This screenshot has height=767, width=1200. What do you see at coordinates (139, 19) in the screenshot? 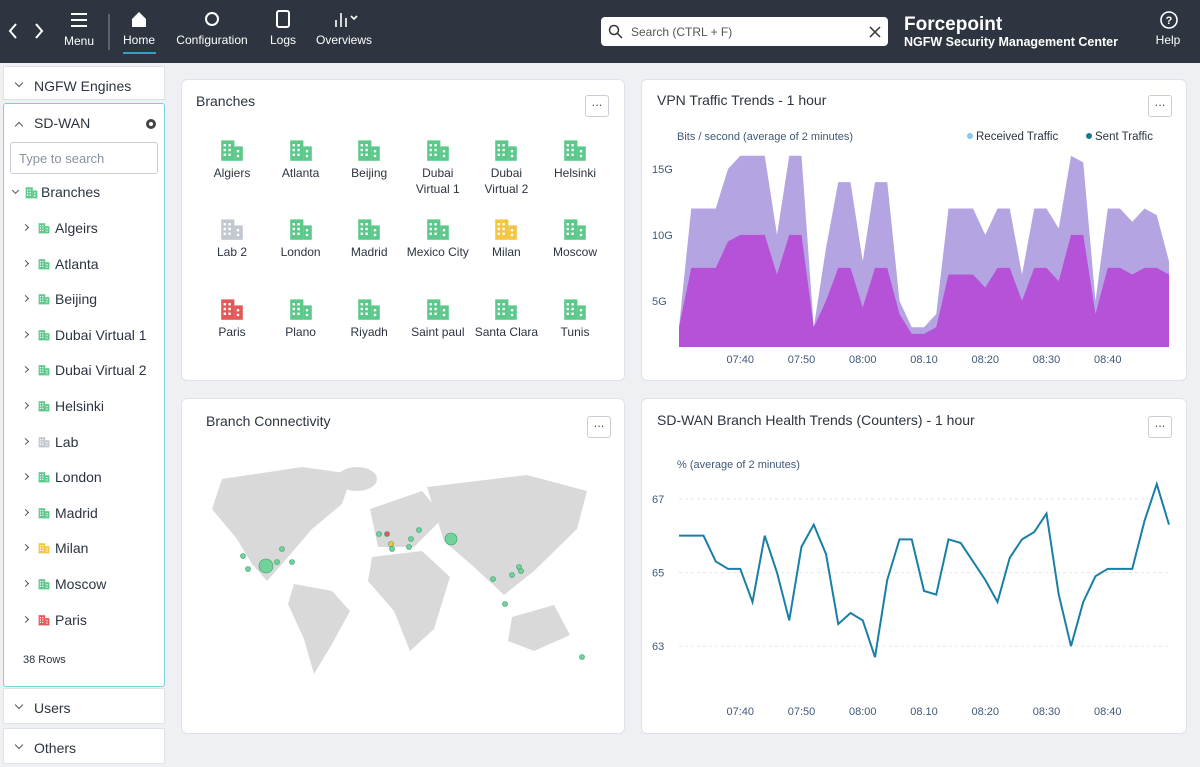
I see `home-icon` at bounding box center [139, 19].